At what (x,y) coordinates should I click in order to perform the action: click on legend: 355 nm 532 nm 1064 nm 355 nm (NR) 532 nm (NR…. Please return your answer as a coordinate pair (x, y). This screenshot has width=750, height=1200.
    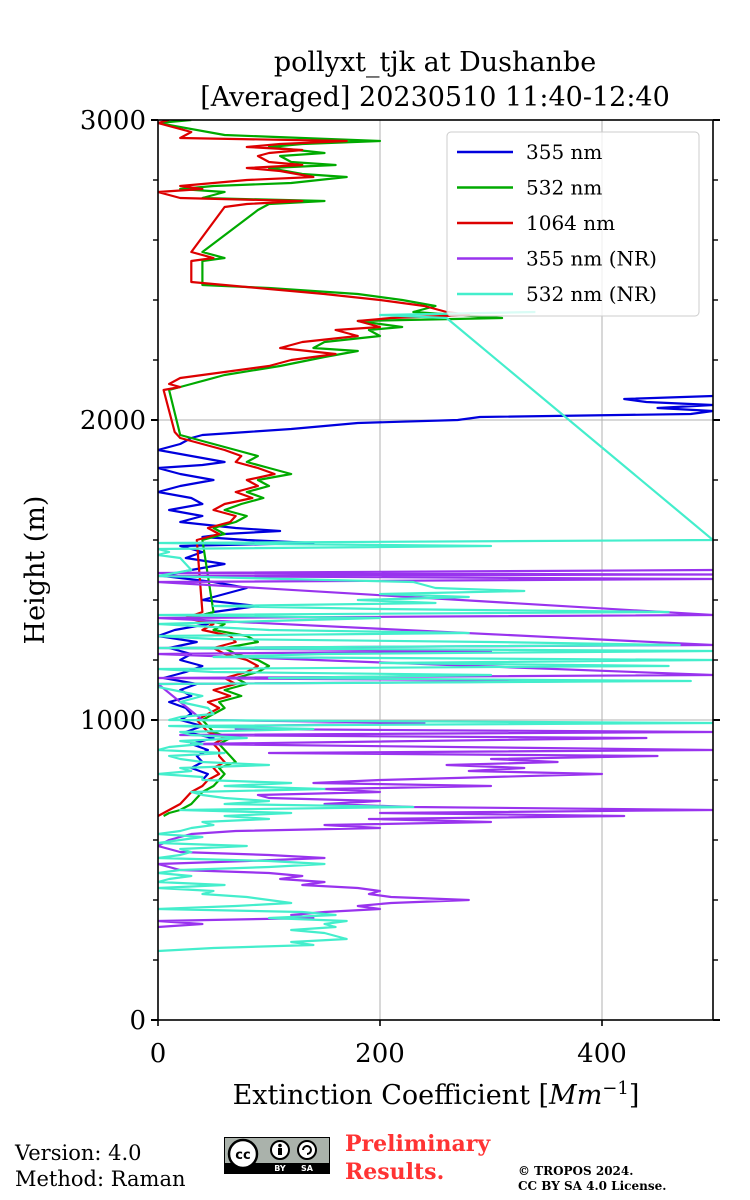
    Looking at the image, I should click on (573, 224).